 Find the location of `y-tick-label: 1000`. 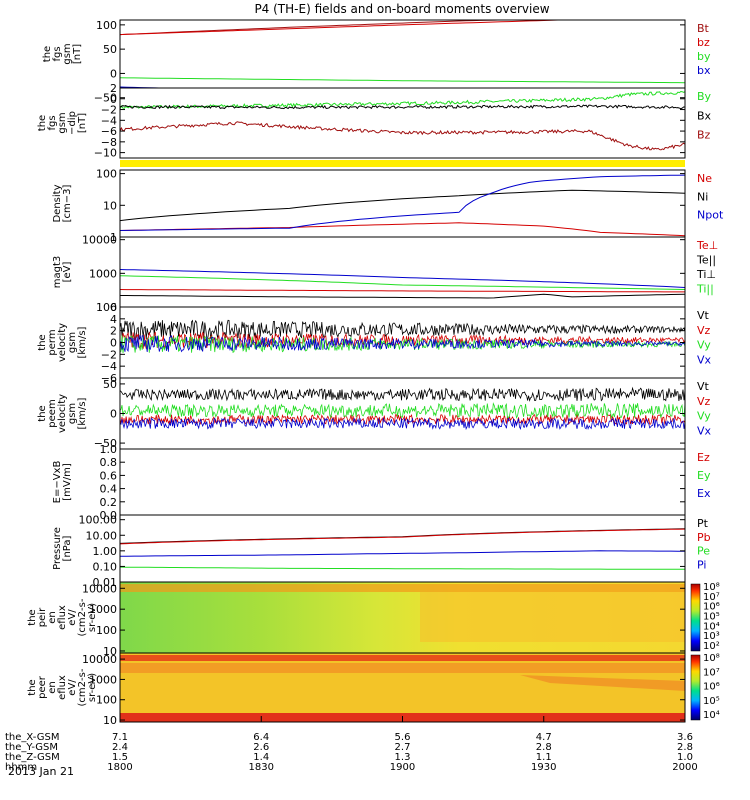

y-tick-label: 1000 is located at coordinates (103, 679).